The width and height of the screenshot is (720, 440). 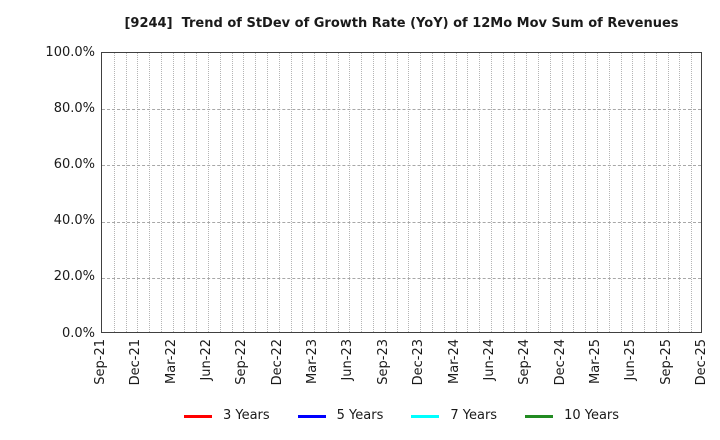 What do you see at coordinates (360, 415) in the screenshot?
I see `legend-label: 5 Years` at bounding box center [360, 415].